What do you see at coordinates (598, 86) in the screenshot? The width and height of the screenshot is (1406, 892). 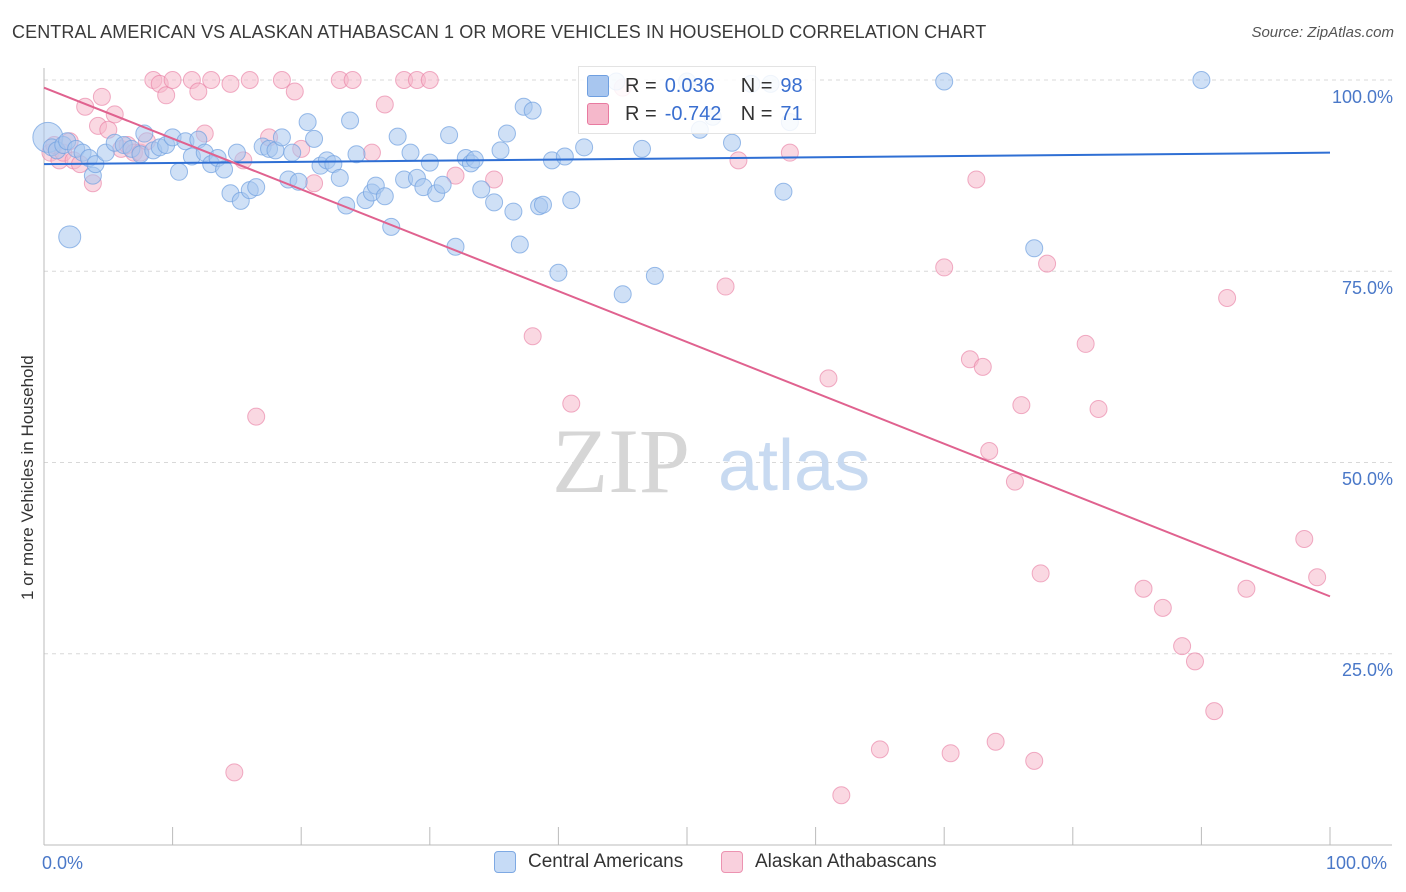 I see `swatch-blue` at bounding box center [598, 86].